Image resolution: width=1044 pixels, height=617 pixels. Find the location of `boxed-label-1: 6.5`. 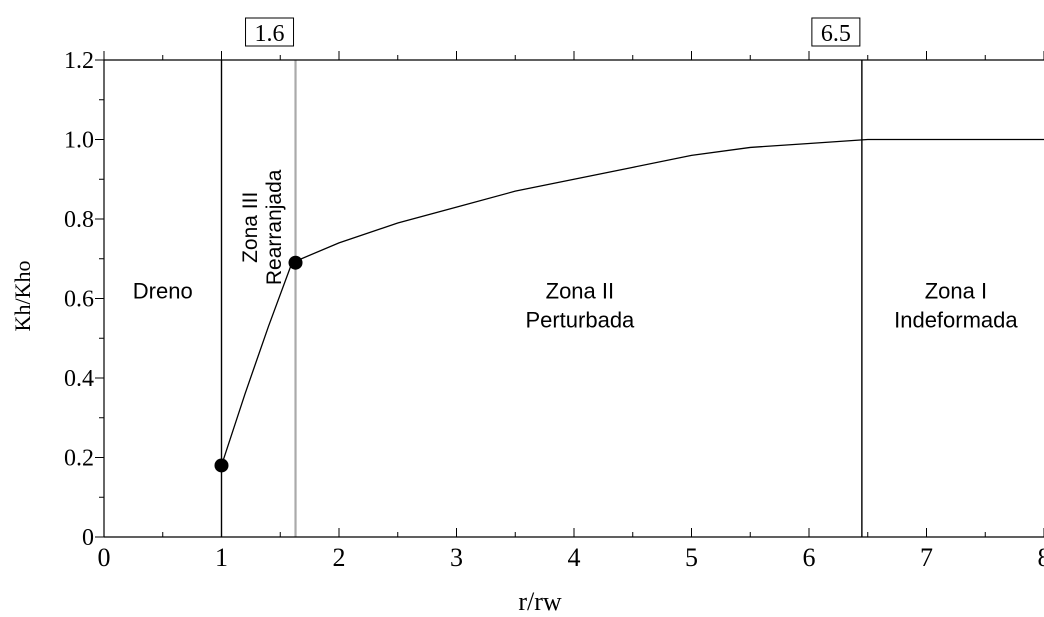

boxed-label-1: 6.5 is located at coordinates (836, 34).